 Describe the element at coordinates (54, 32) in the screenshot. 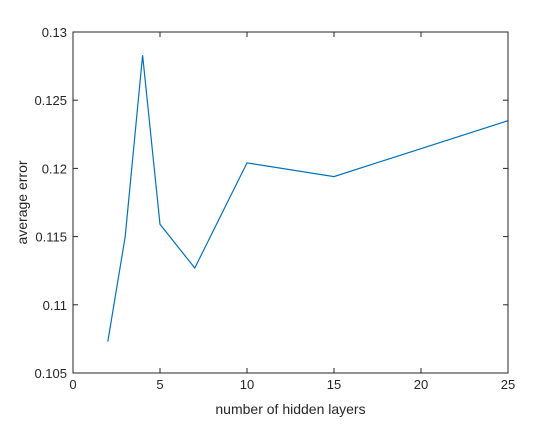

I see `y-tick-label: 0.13` at that location.